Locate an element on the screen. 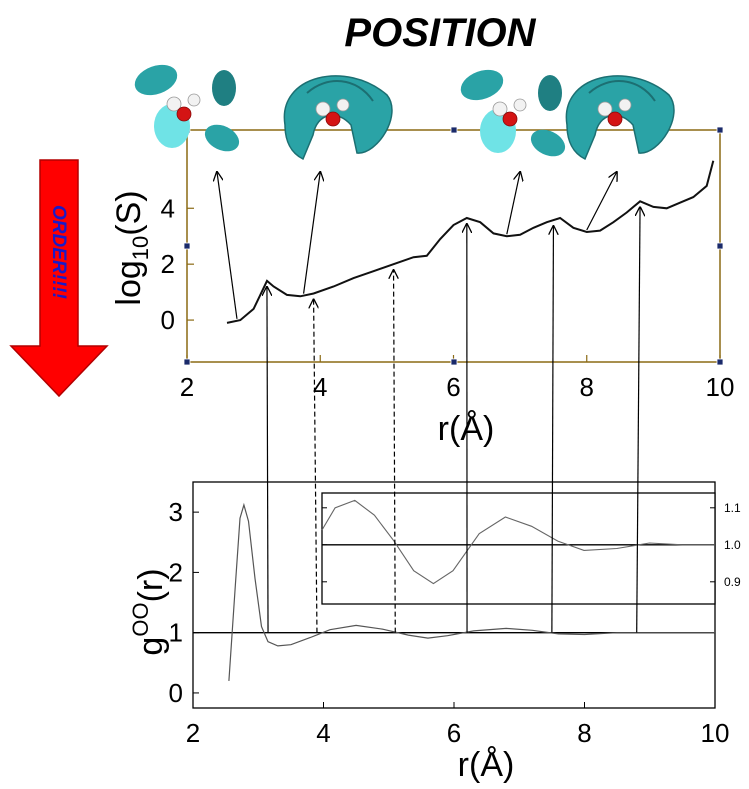 The width and height of the screenshot is (749, 789). rdf-x-tick-label: 2 is located at coordinates (193, 733).